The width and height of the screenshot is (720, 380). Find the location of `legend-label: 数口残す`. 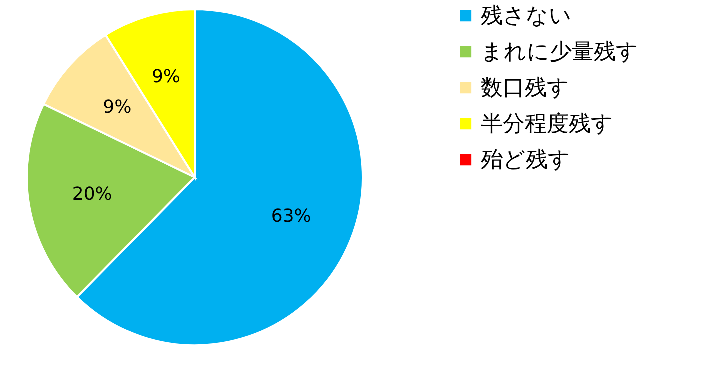

legend-label: 数口残す is located at coordinates (525, 88).